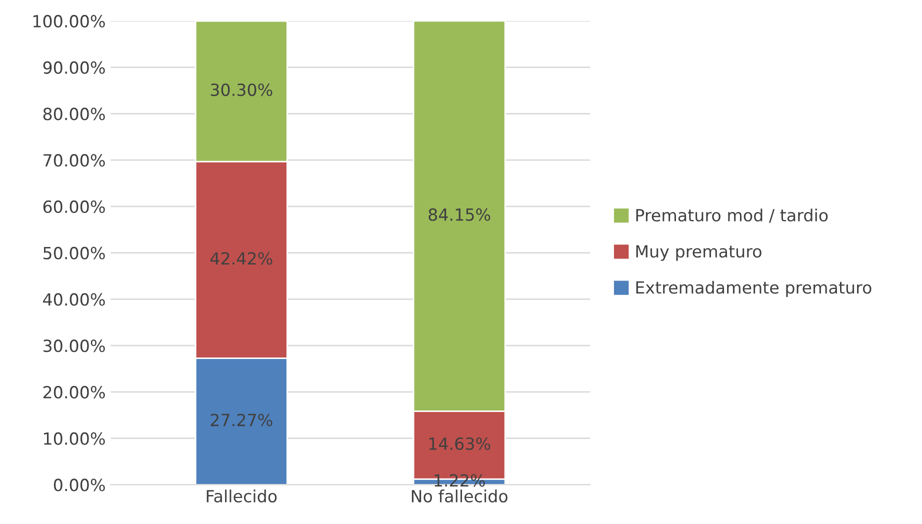 The height and width of the screenshot is (524, 922). I want to click on x-tick-label: Fallecido, so click(241, 496).